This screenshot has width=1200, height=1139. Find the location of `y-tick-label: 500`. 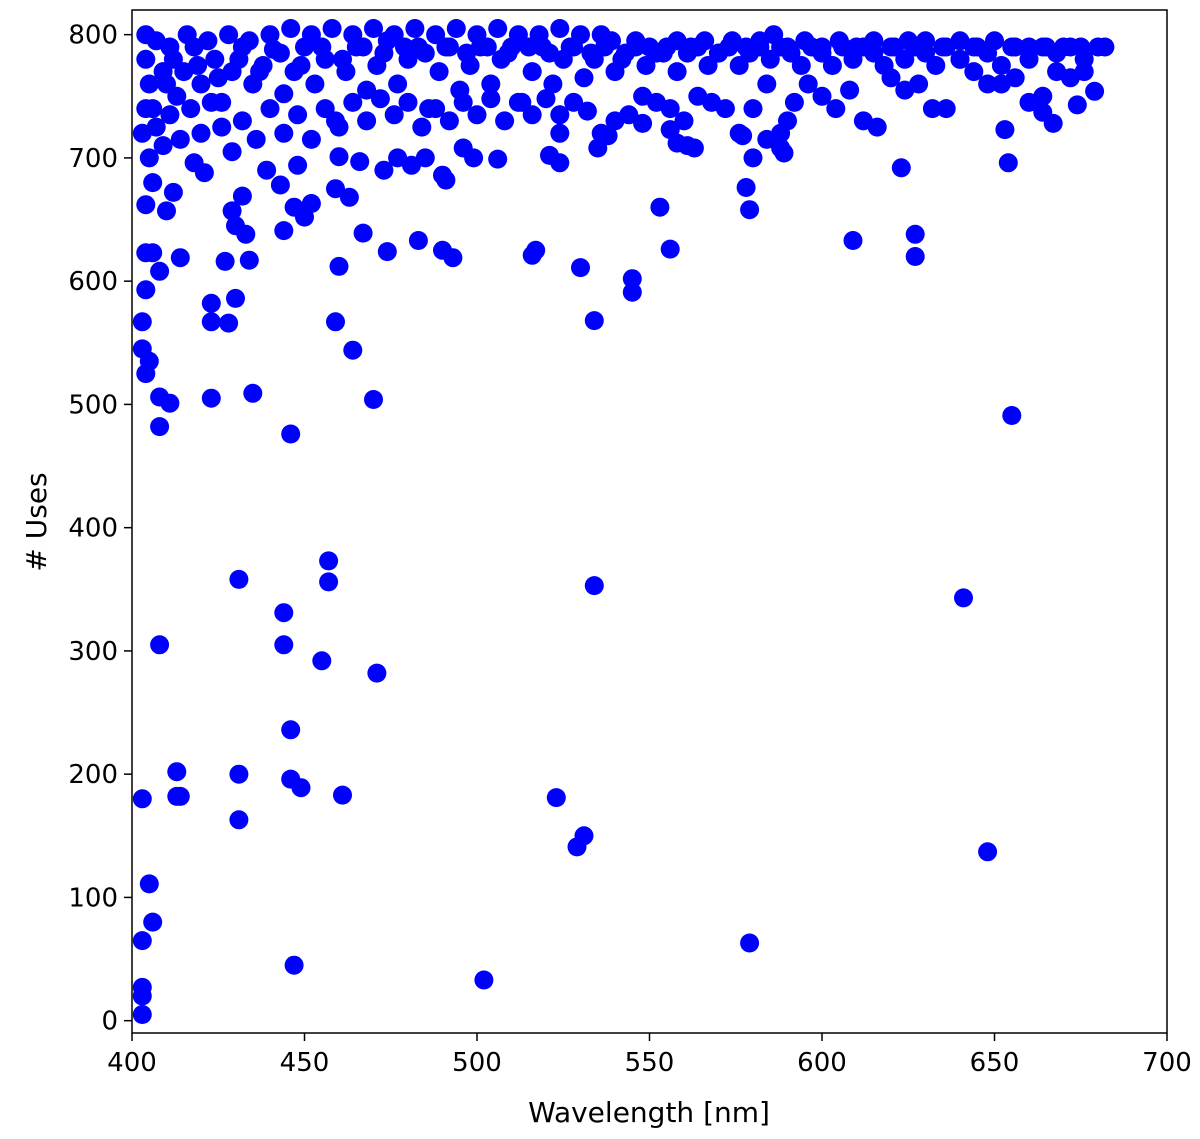

y-tick-label: 500 is located at coordinates (93, 405).